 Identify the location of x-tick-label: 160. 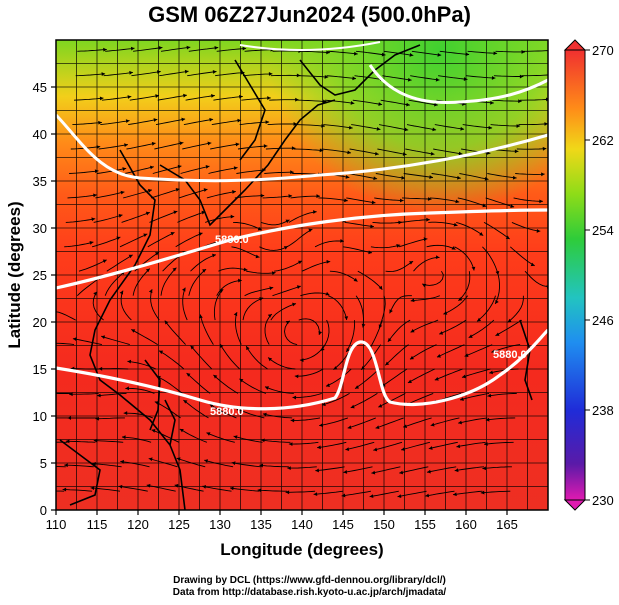
(466, 524).